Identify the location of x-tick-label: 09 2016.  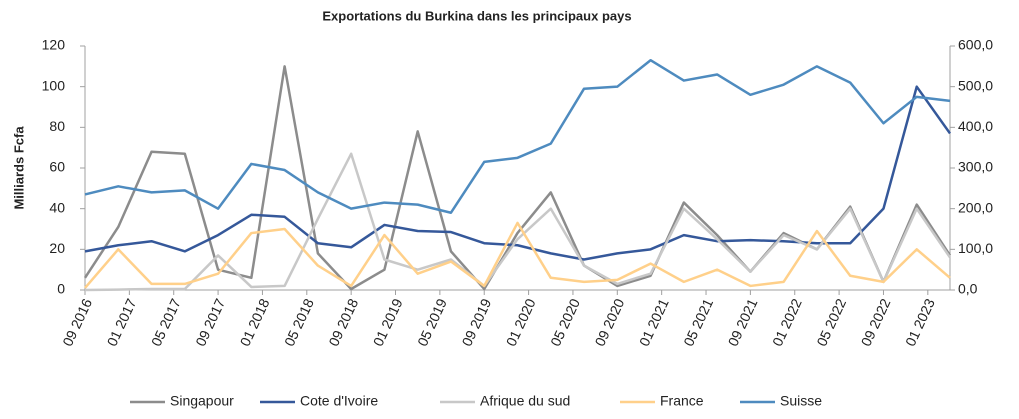
(77, 322).